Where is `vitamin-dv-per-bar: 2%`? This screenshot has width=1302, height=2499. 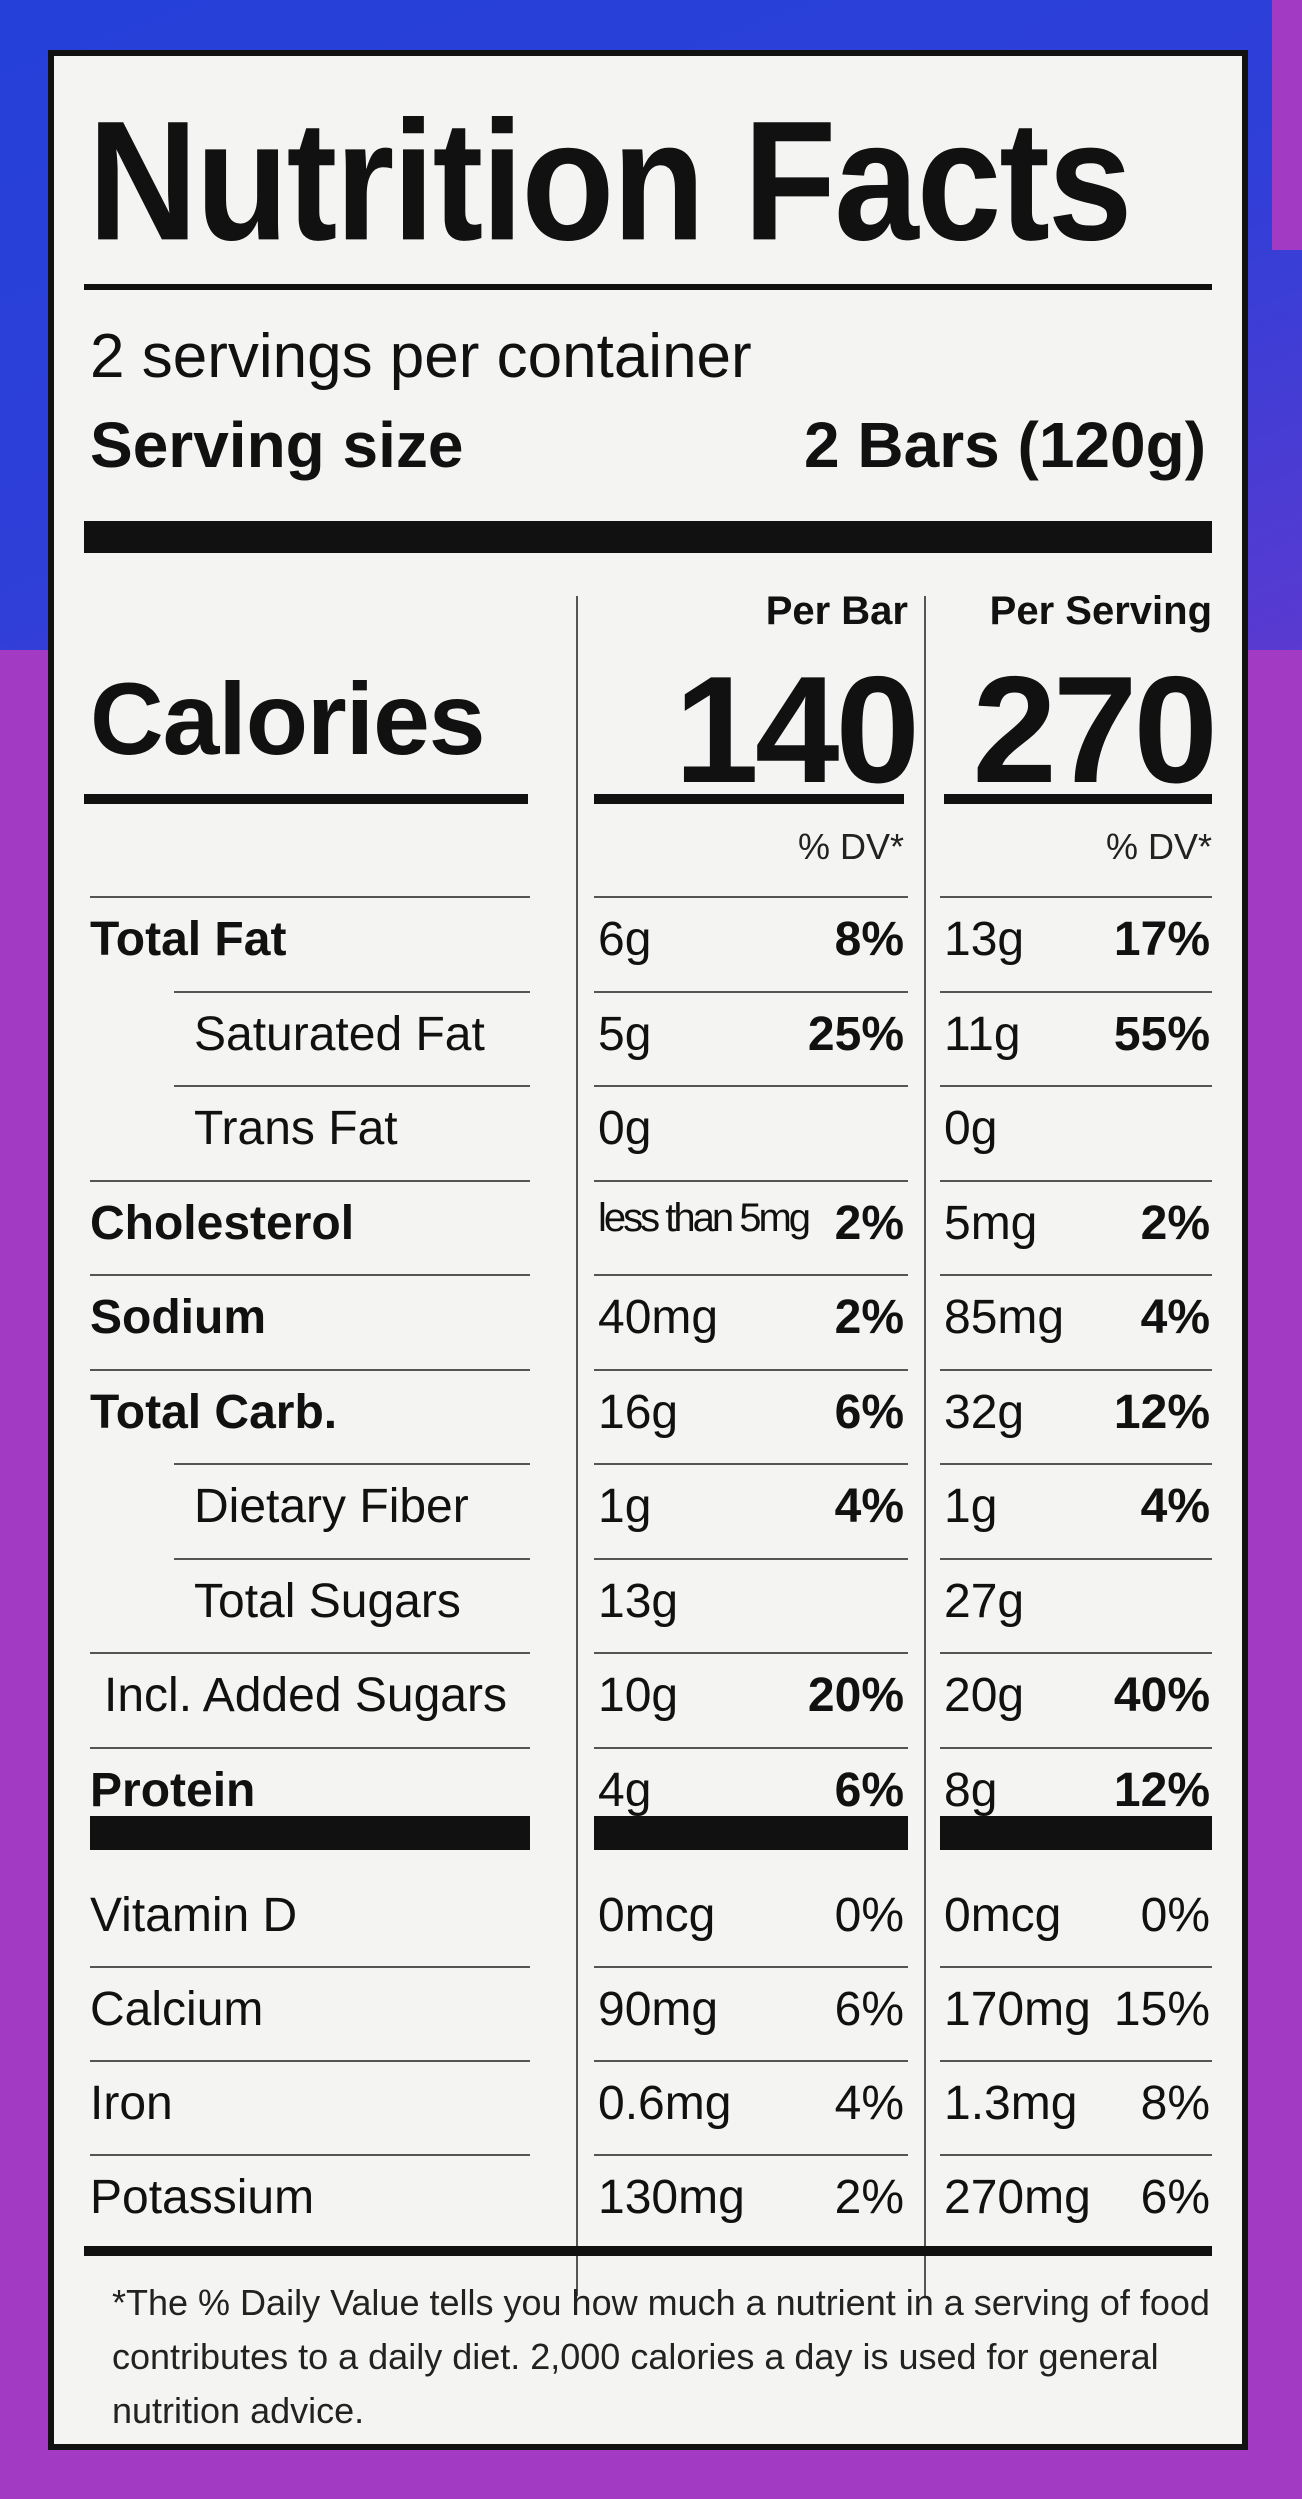 vitamin-dv-per-bar: 2% is located at coordinates (869, 2197).